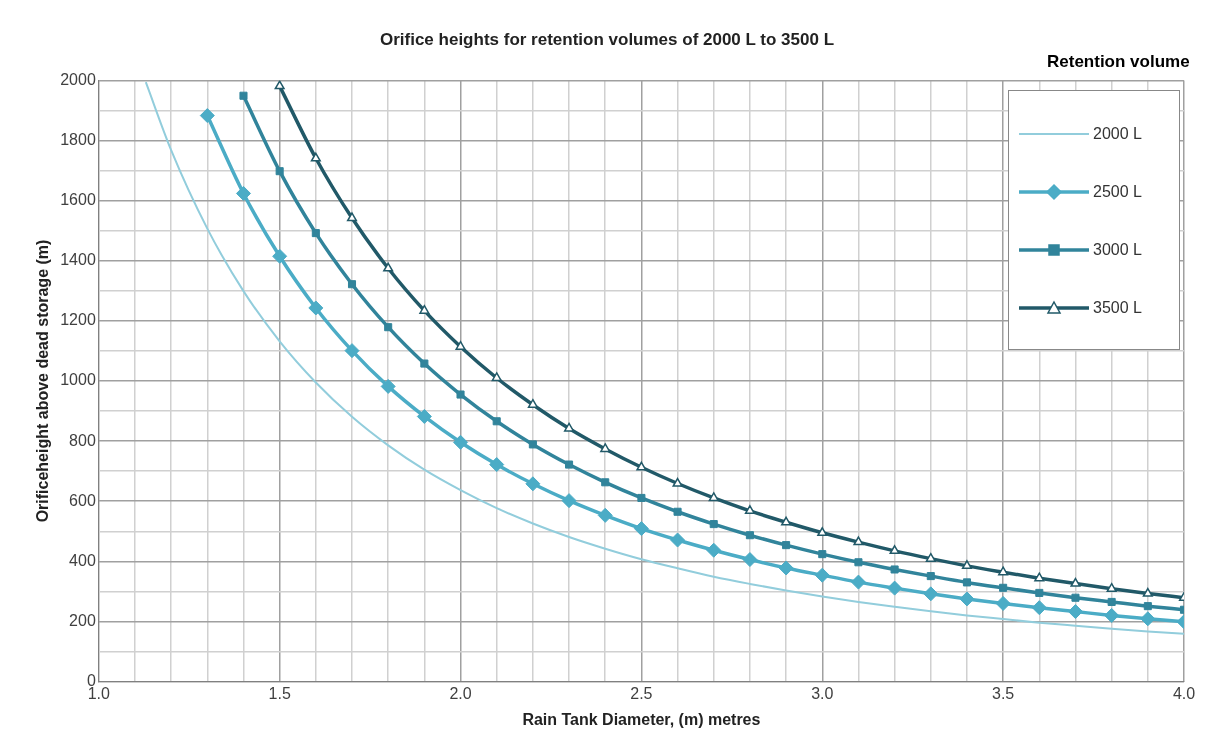 This screenshot has height=736, width=1210. I want to click on legend-label: 2500 L, so click(1117, 192).